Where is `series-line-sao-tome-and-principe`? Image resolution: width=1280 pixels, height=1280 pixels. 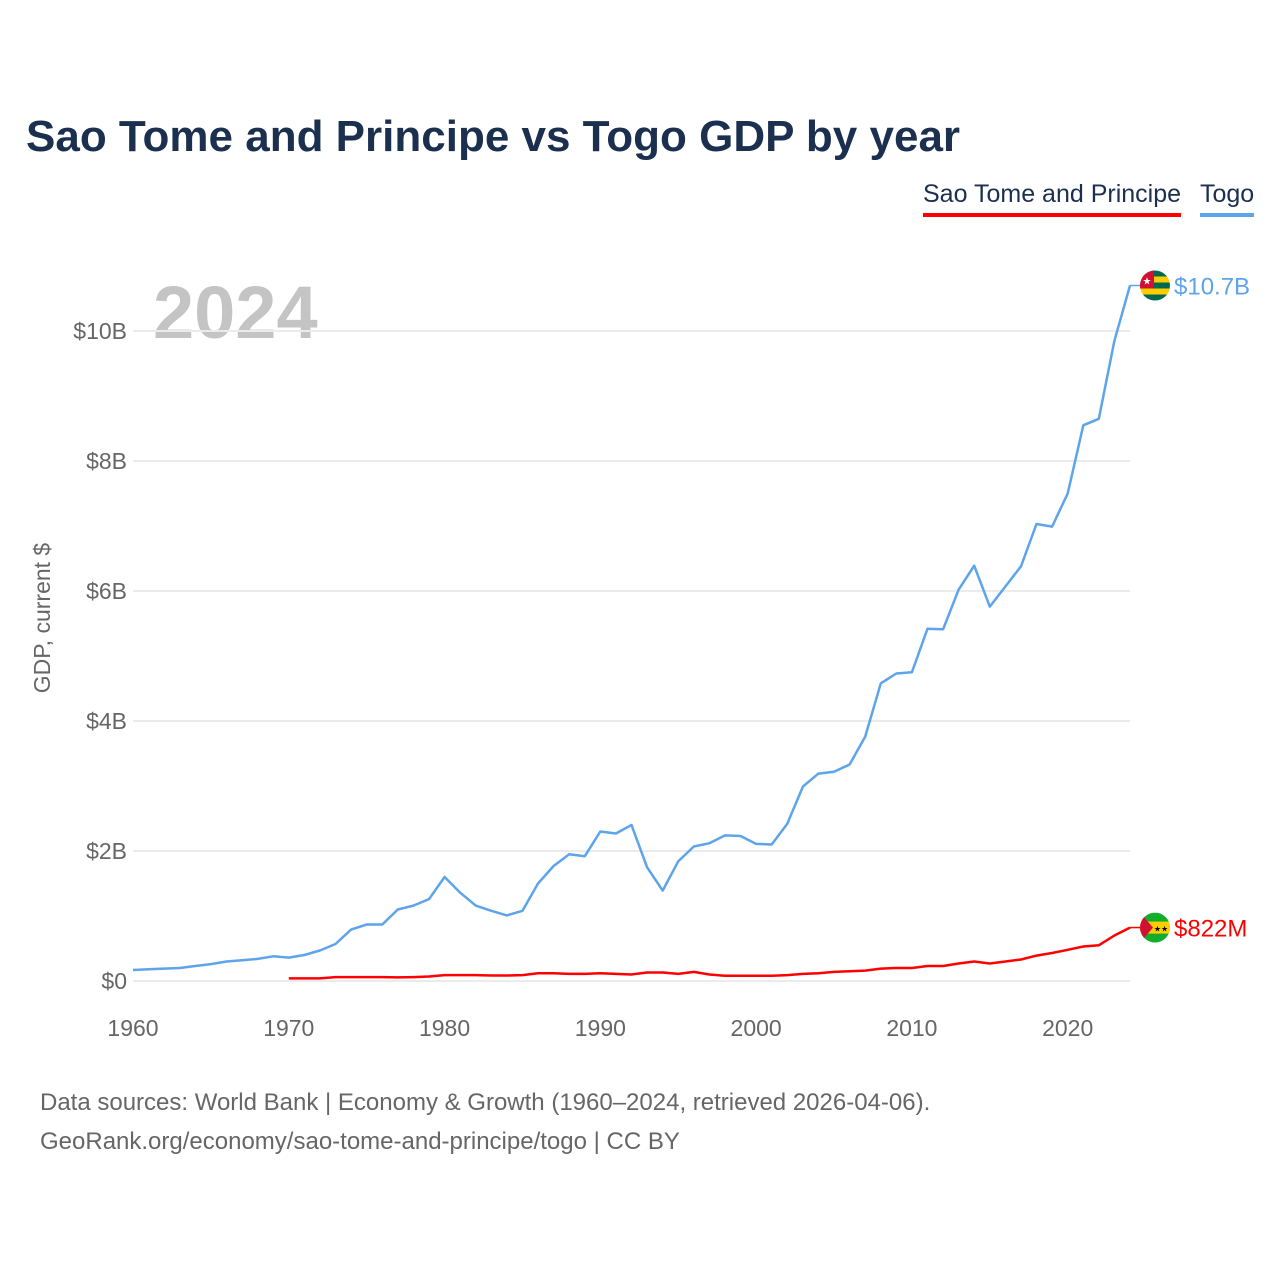
series-line-sao-tome-and-principe is located at coordinates (709, 953).